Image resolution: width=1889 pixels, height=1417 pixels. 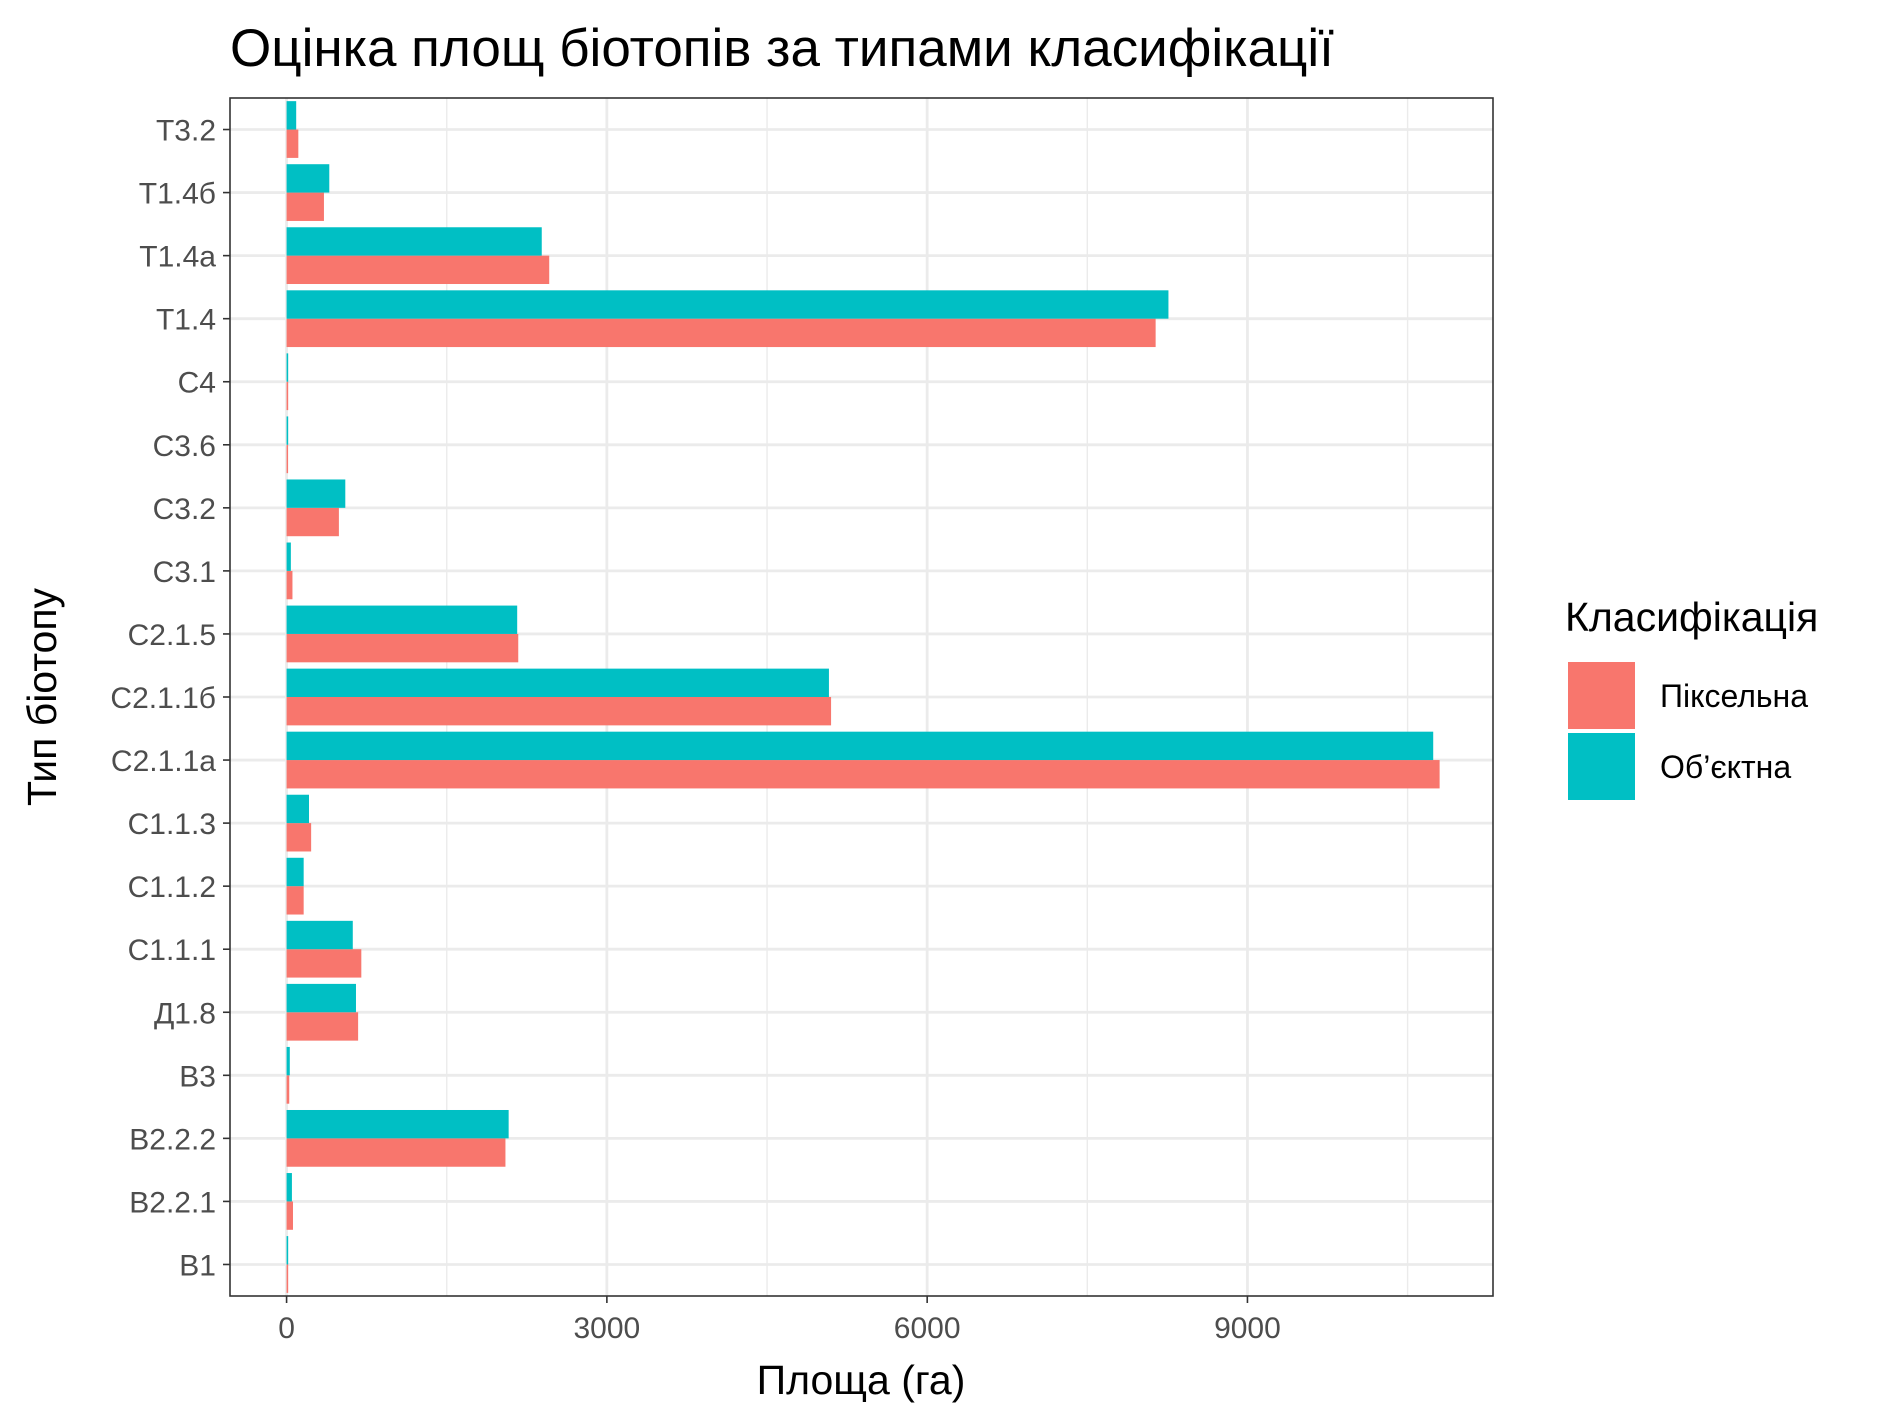 I want to click on x-tick-label: 0, so click(x=286, y=1328).